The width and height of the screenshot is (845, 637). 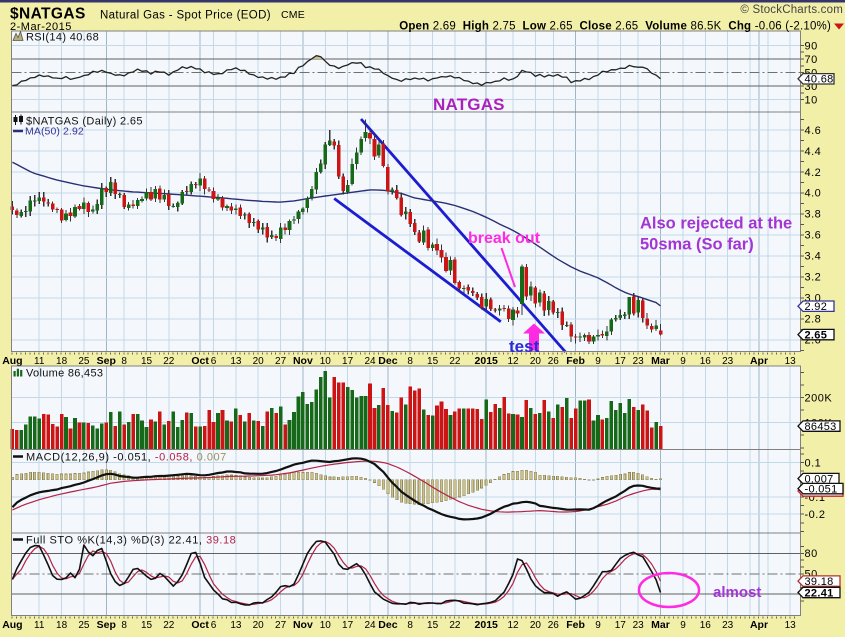 What do you see at coordinates (48, 14) in the screenshot?
I see `svg-text: $NATGAS` at bounding box center [48, 14].